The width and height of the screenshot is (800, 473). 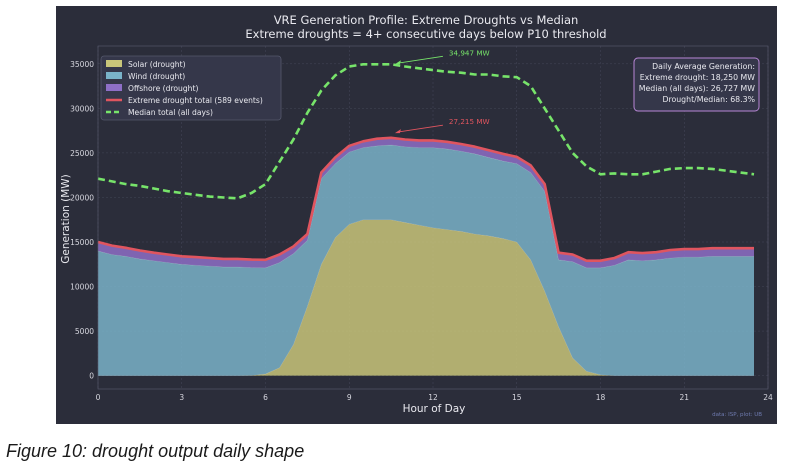 I want to click on legend-swatch-solar, so click(x=114, y=63).